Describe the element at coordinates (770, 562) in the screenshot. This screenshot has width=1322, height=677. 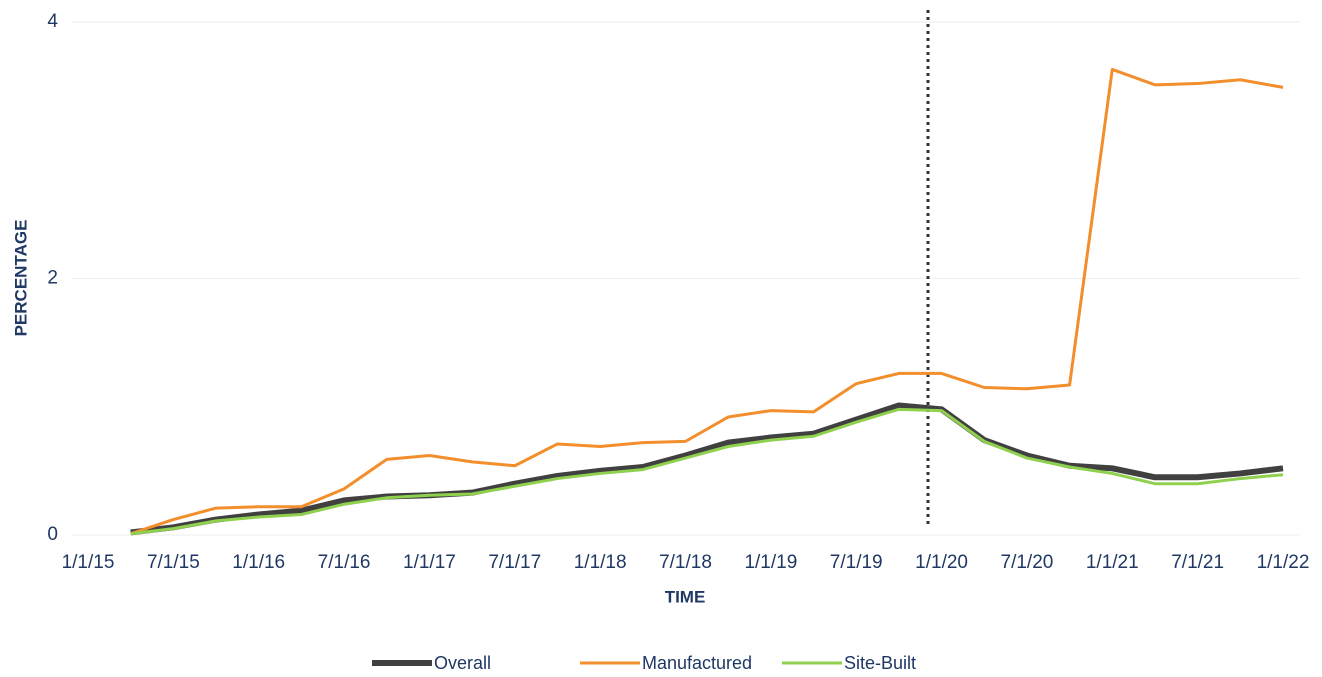
I see `x-tick-label: 1/1/19` at that location.